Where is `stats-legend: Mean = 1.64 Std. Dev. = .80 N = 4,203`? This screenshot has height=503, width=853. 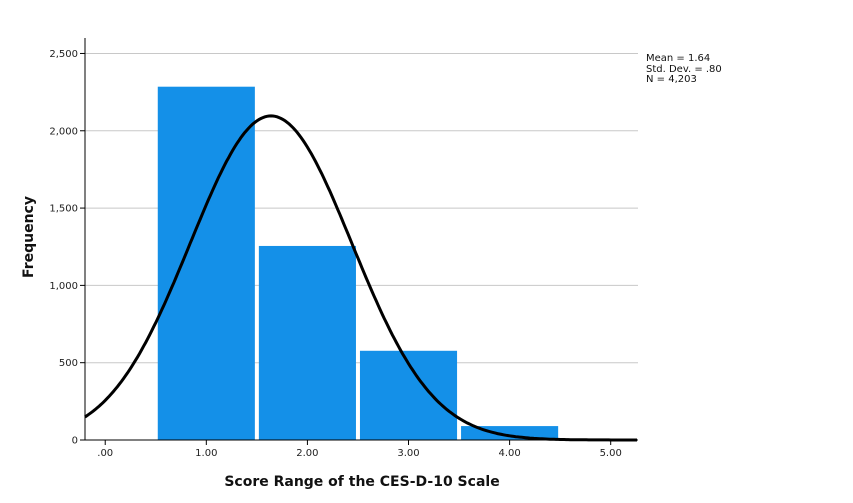 stats-legend: Mean = 1.64 Std. Dev. = .80 N = 4,203 is located at coordinates (684, 69).